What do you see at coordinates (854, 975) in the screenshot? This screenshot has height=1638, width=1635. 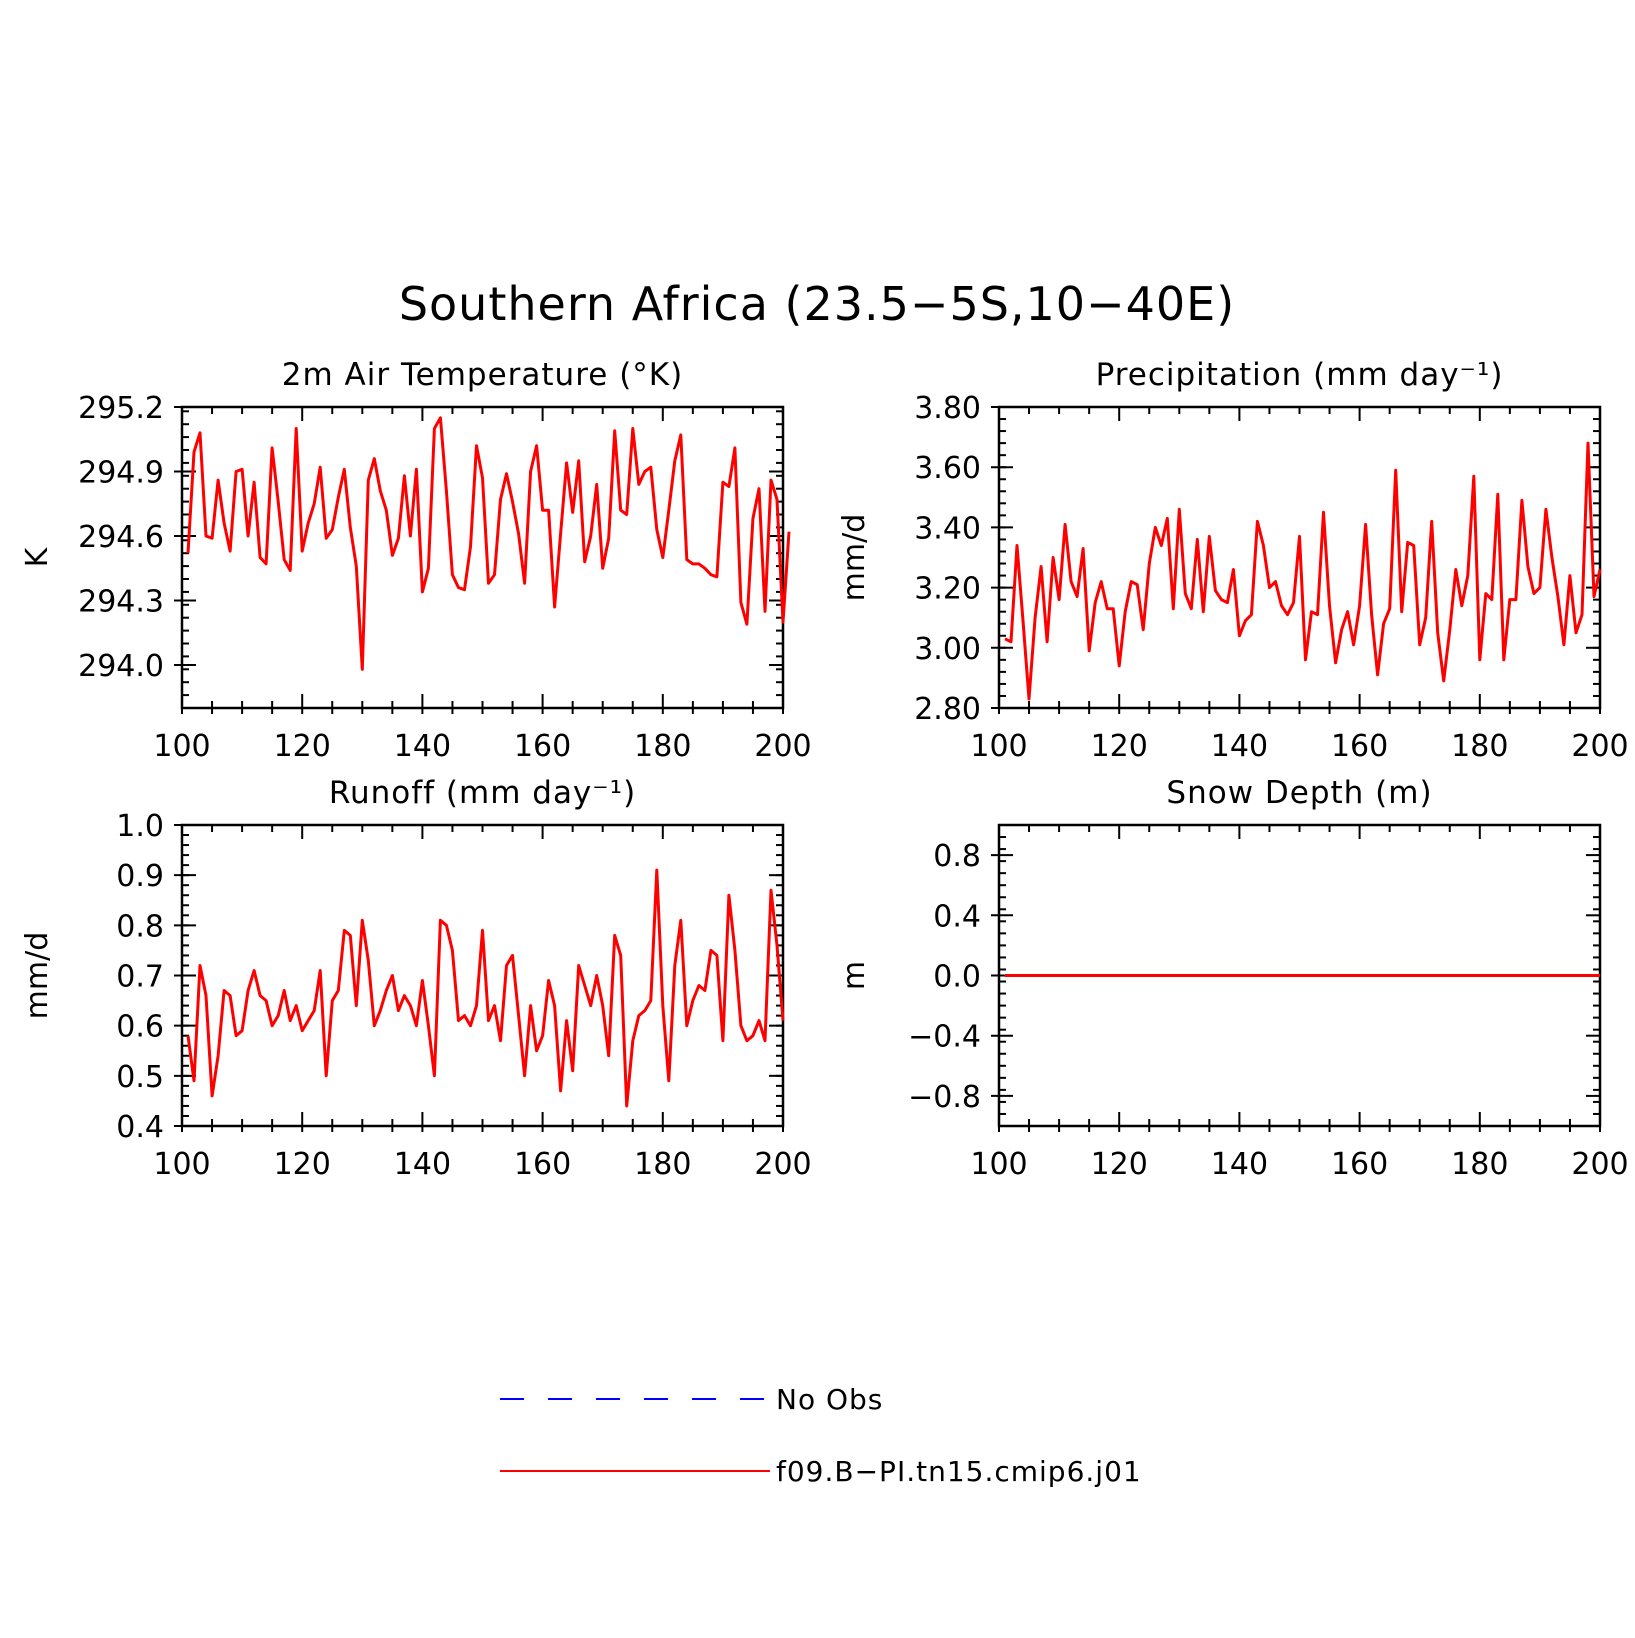 I see `y-axis-label: m` at bounding box center [854, 975].